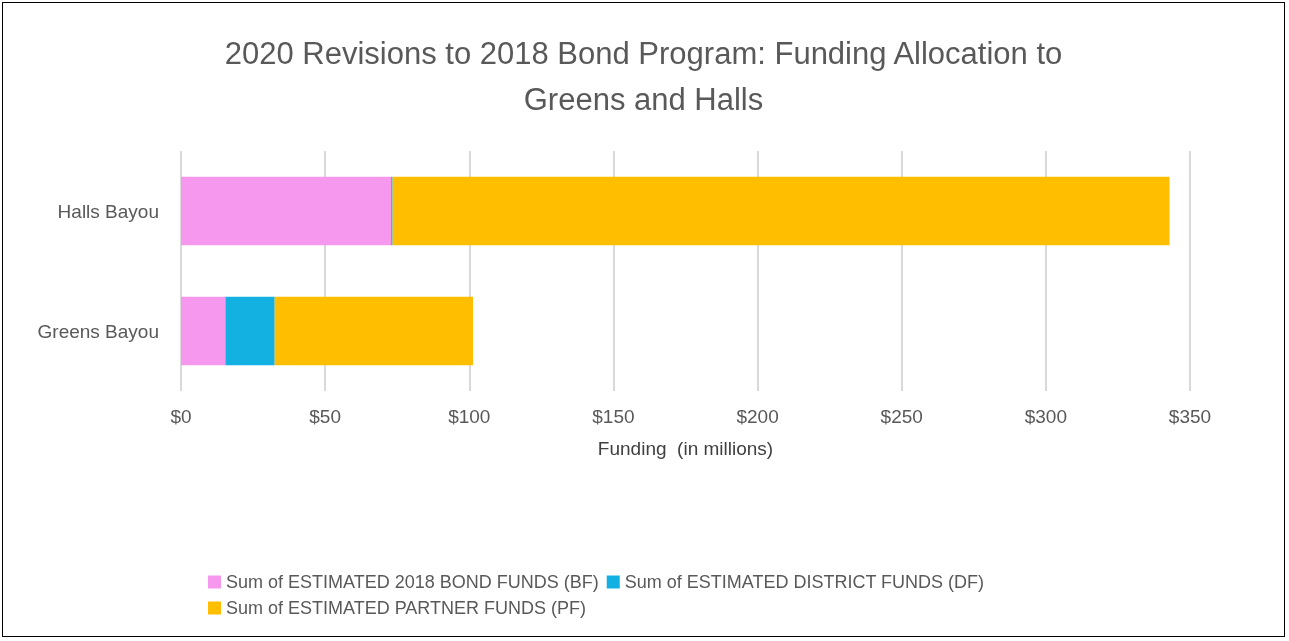 This screenshot has width=1289, height=641. What do you see at coordinates (469, 416) in the screenshot?
I see `x-tick-label: $100` at bounding box center [469, 416].